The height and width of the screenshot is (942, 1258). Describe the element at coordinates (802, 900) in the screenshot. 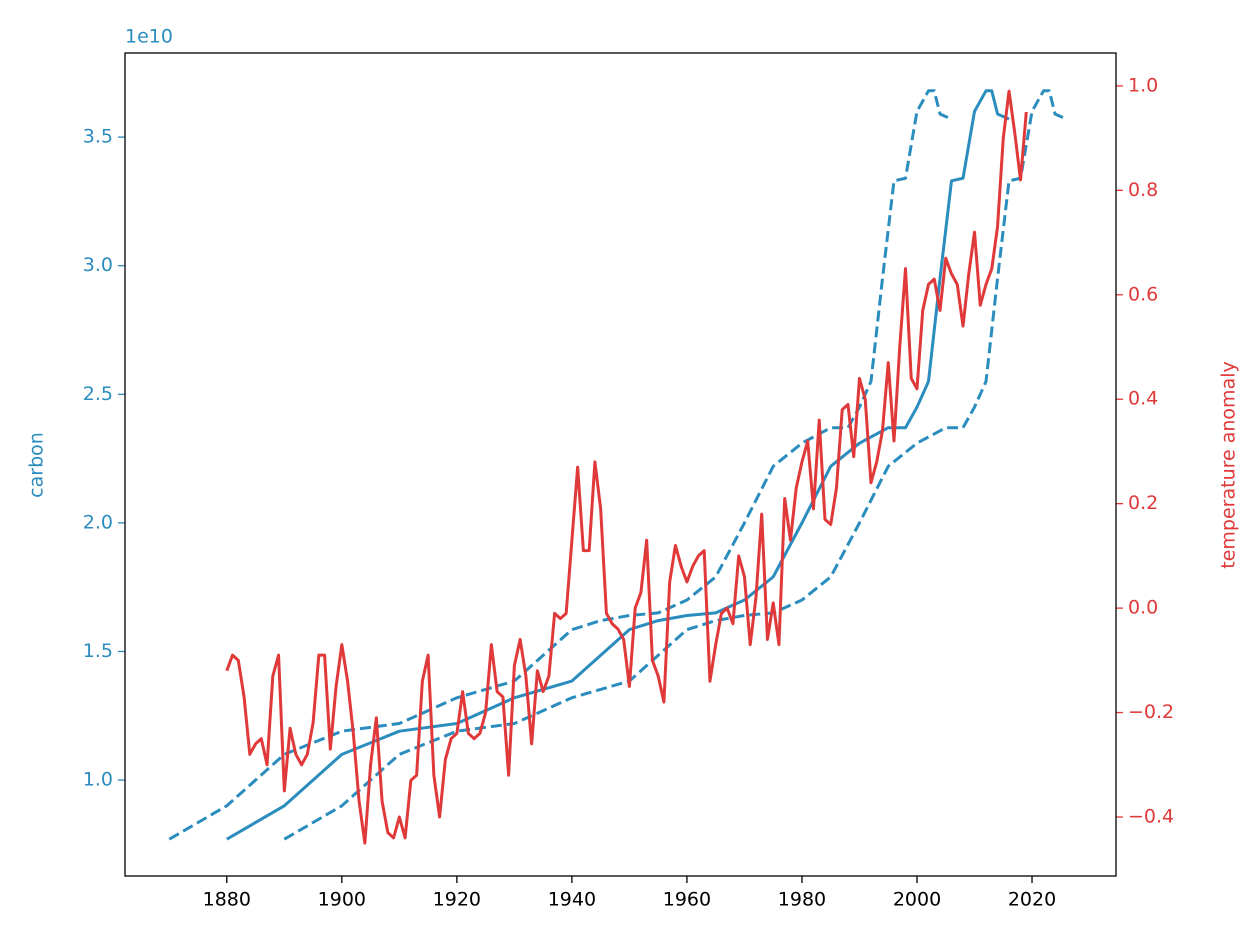

I see `x-tick-label: 1980` at that location.